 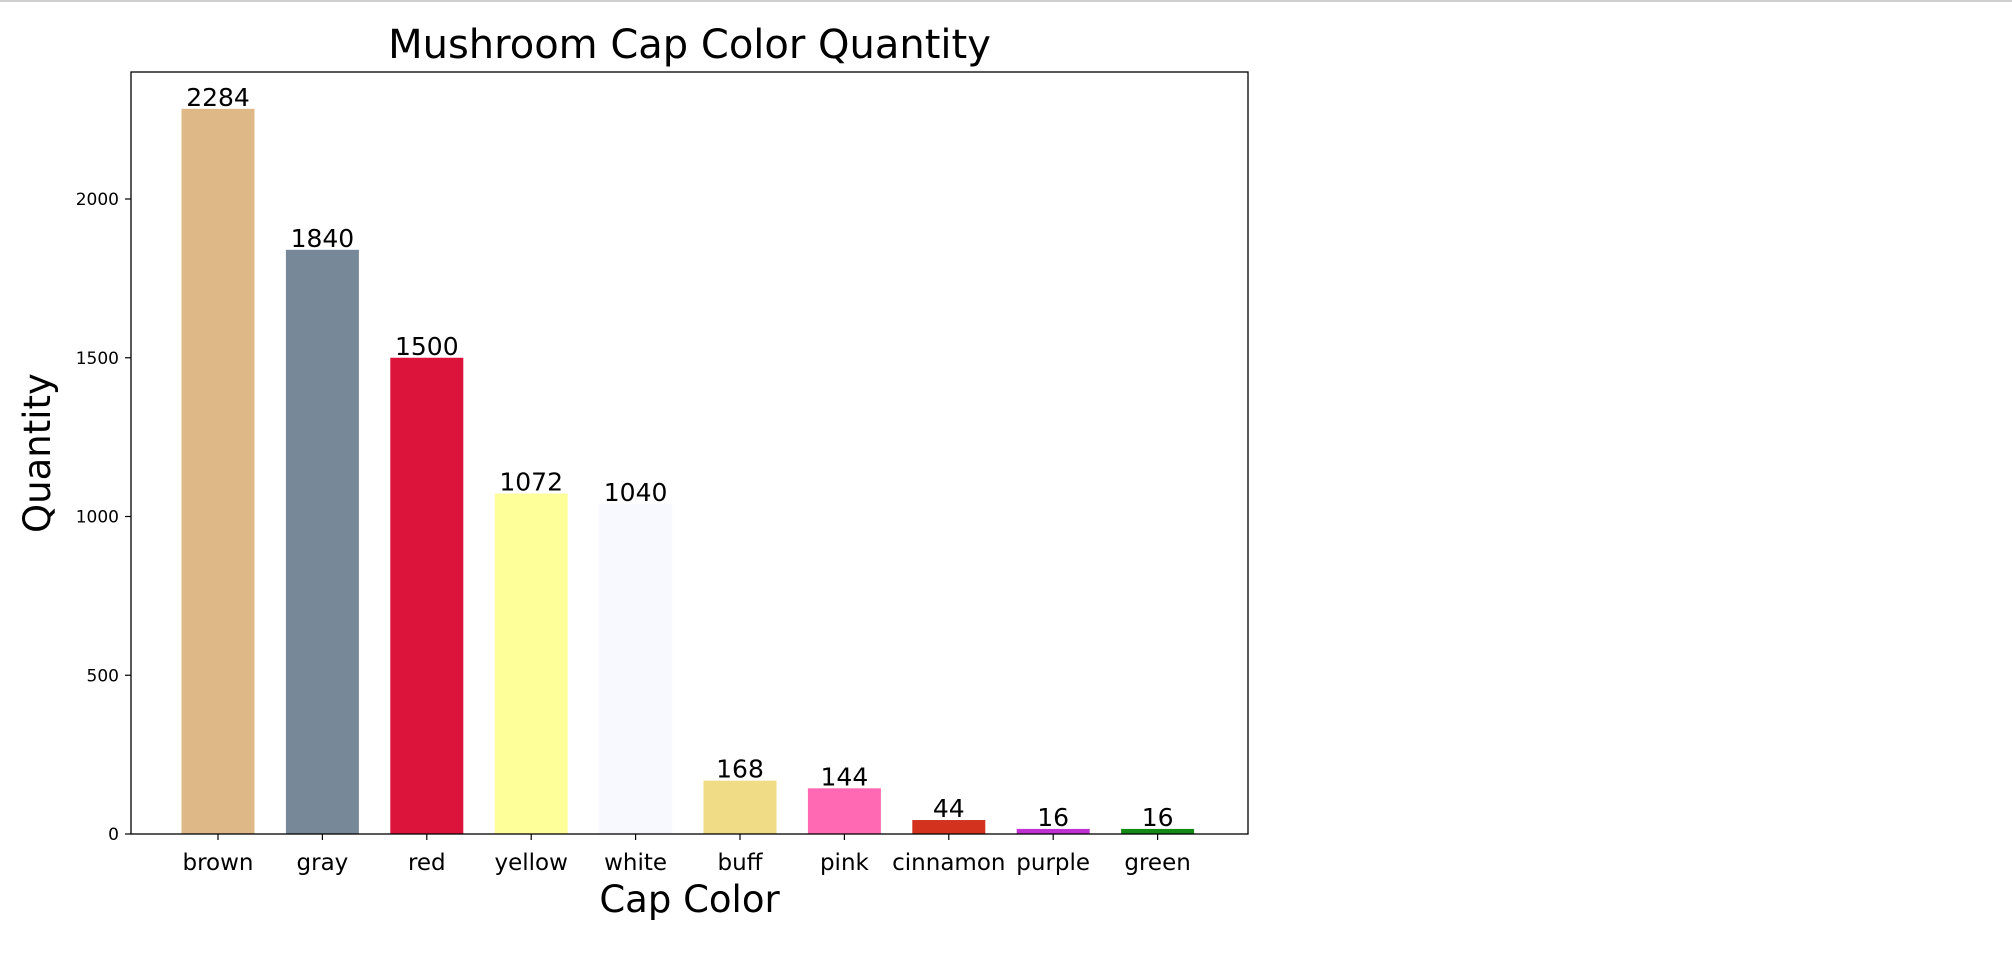 I want to click on y-tick-label-1500: 1500, so click(x=97, y=359).